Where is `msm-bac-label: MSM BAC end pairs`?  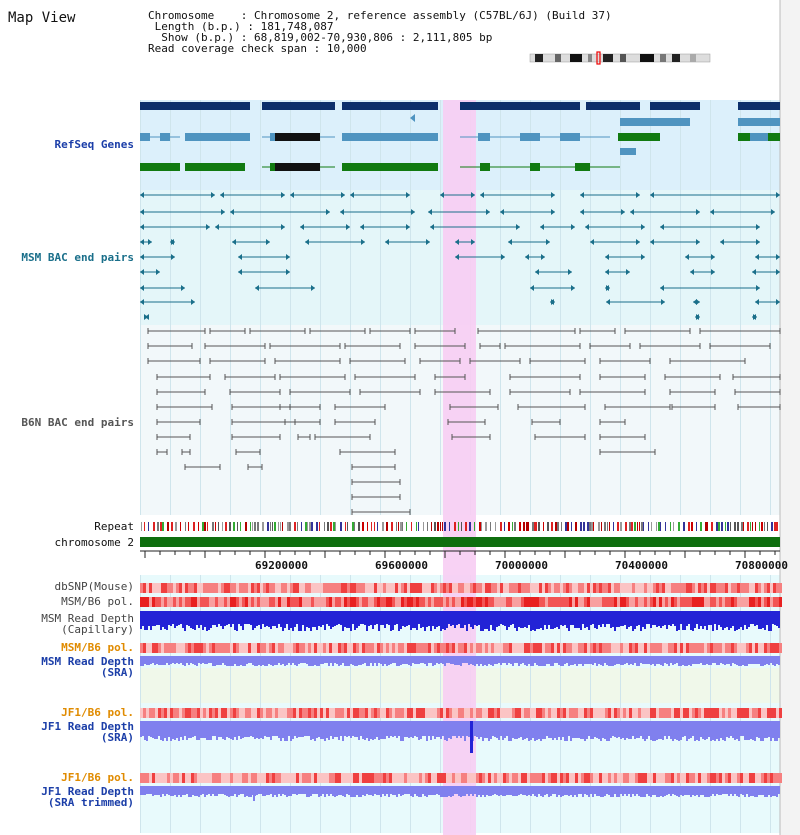 msm-bac-label: MSM BAC end pairs is located at coordinates (77, 257).